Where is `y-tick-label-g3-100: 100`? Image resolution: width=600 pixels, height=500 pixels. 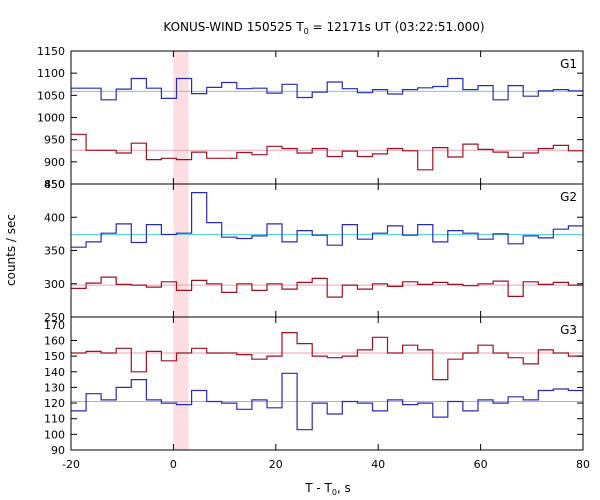
y-tick-label-g3-100: 100 is located at coordinates (54, 434).